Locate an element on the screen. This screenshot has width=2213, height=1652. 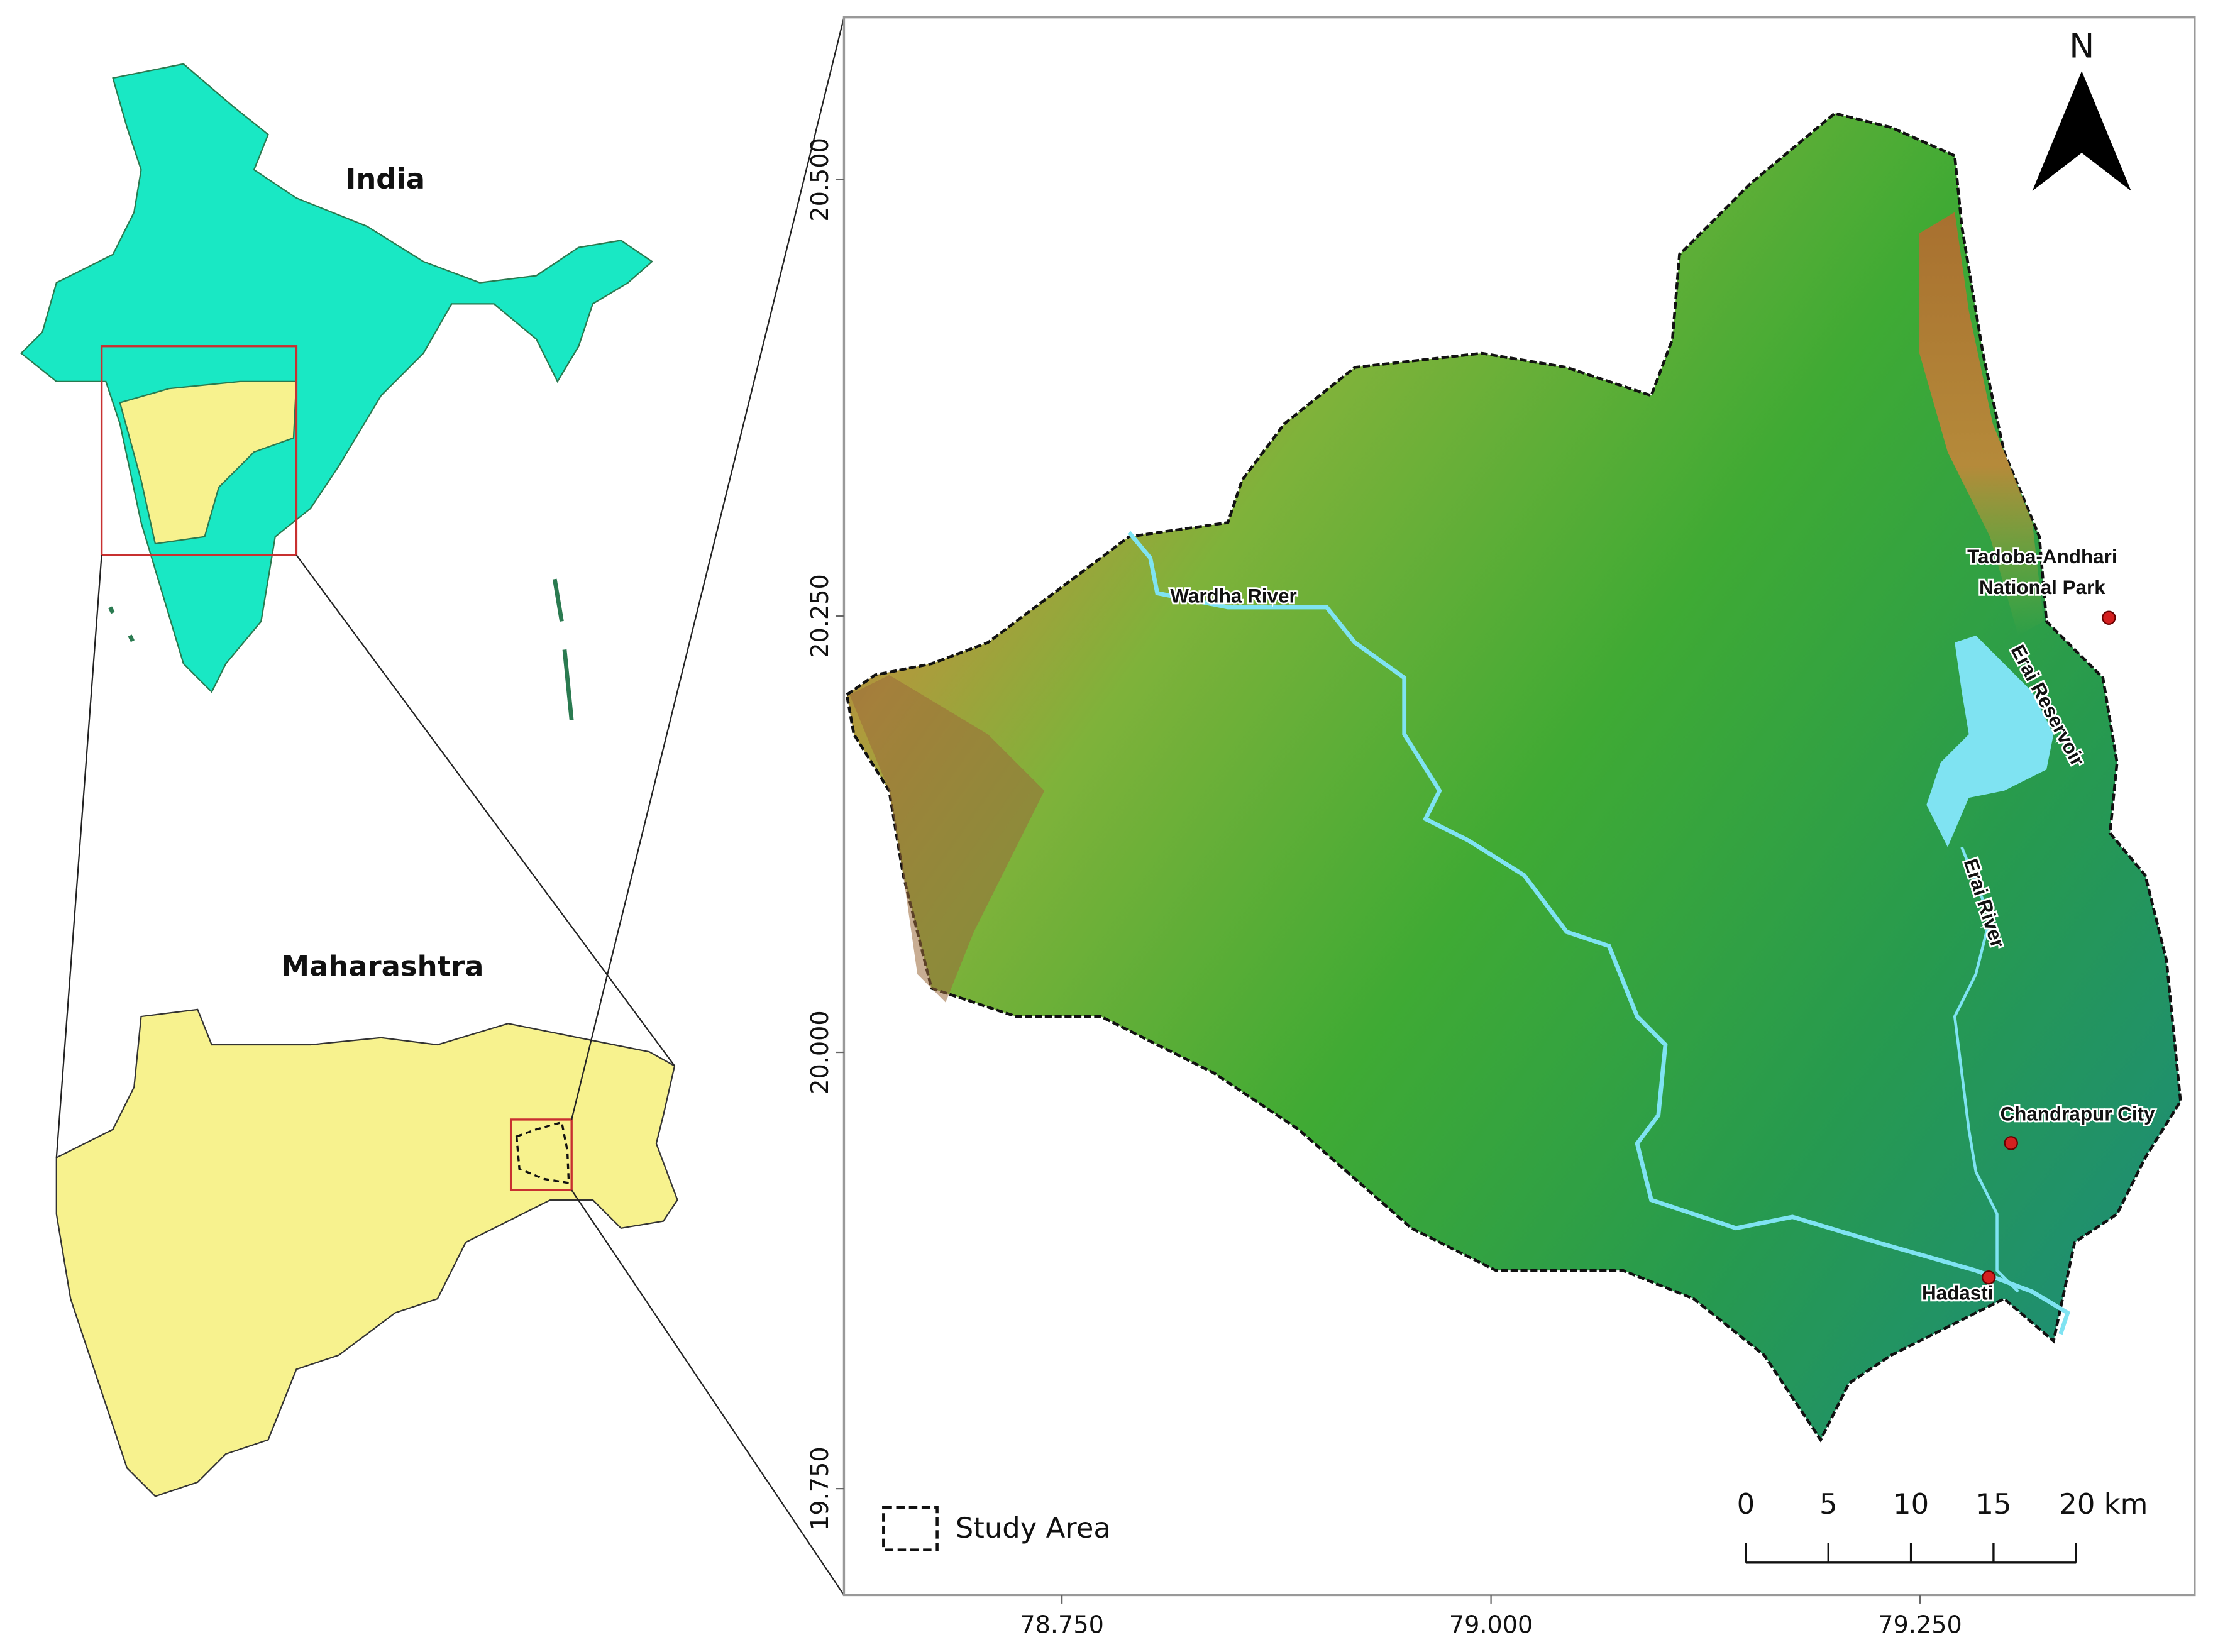
y-tick-label: 20.000 is located at coordinates (820, 1052).